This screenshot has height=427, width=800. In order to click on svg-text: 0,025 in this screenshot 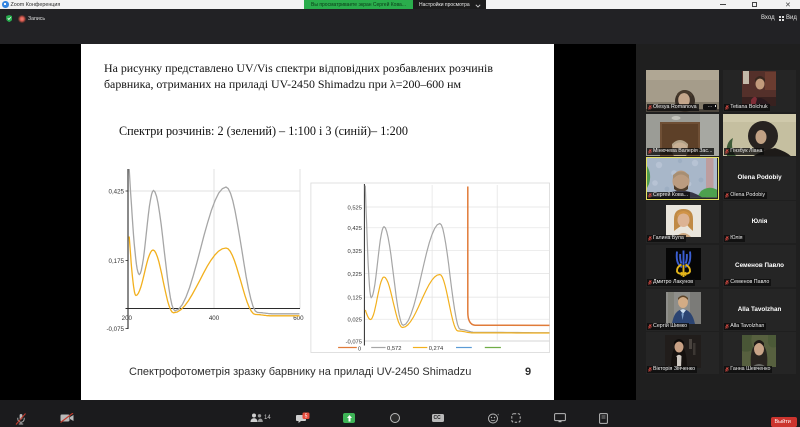, I will do `click(354, 321)`.